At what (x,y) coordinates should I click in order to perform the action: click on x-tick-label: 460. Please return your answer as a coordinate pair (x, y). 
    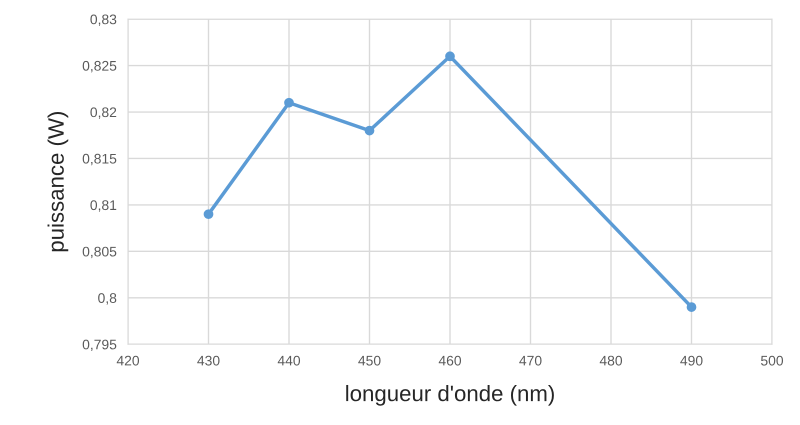
    Looking at the image, I should click on (450, 361).